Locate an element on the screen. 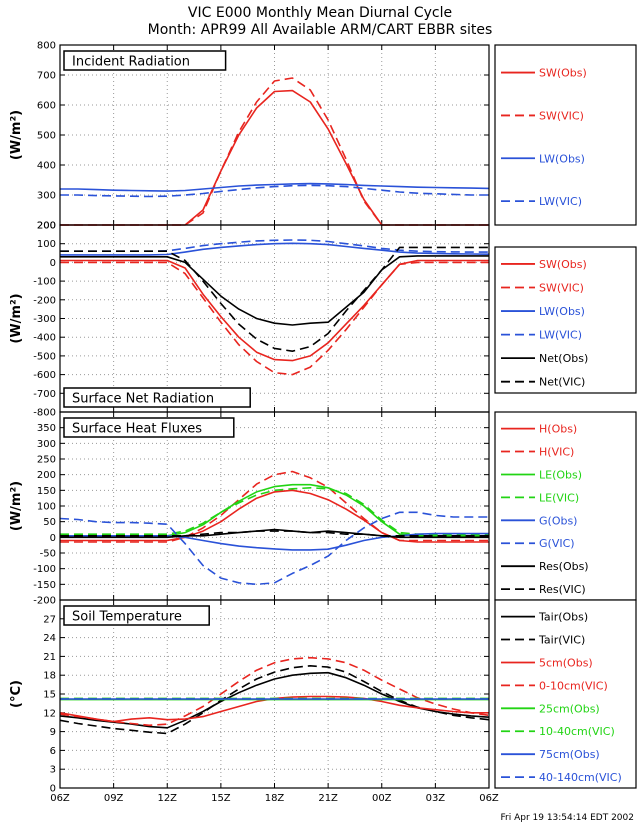  series-line-sw-vic is located at coordinates (274, 318).